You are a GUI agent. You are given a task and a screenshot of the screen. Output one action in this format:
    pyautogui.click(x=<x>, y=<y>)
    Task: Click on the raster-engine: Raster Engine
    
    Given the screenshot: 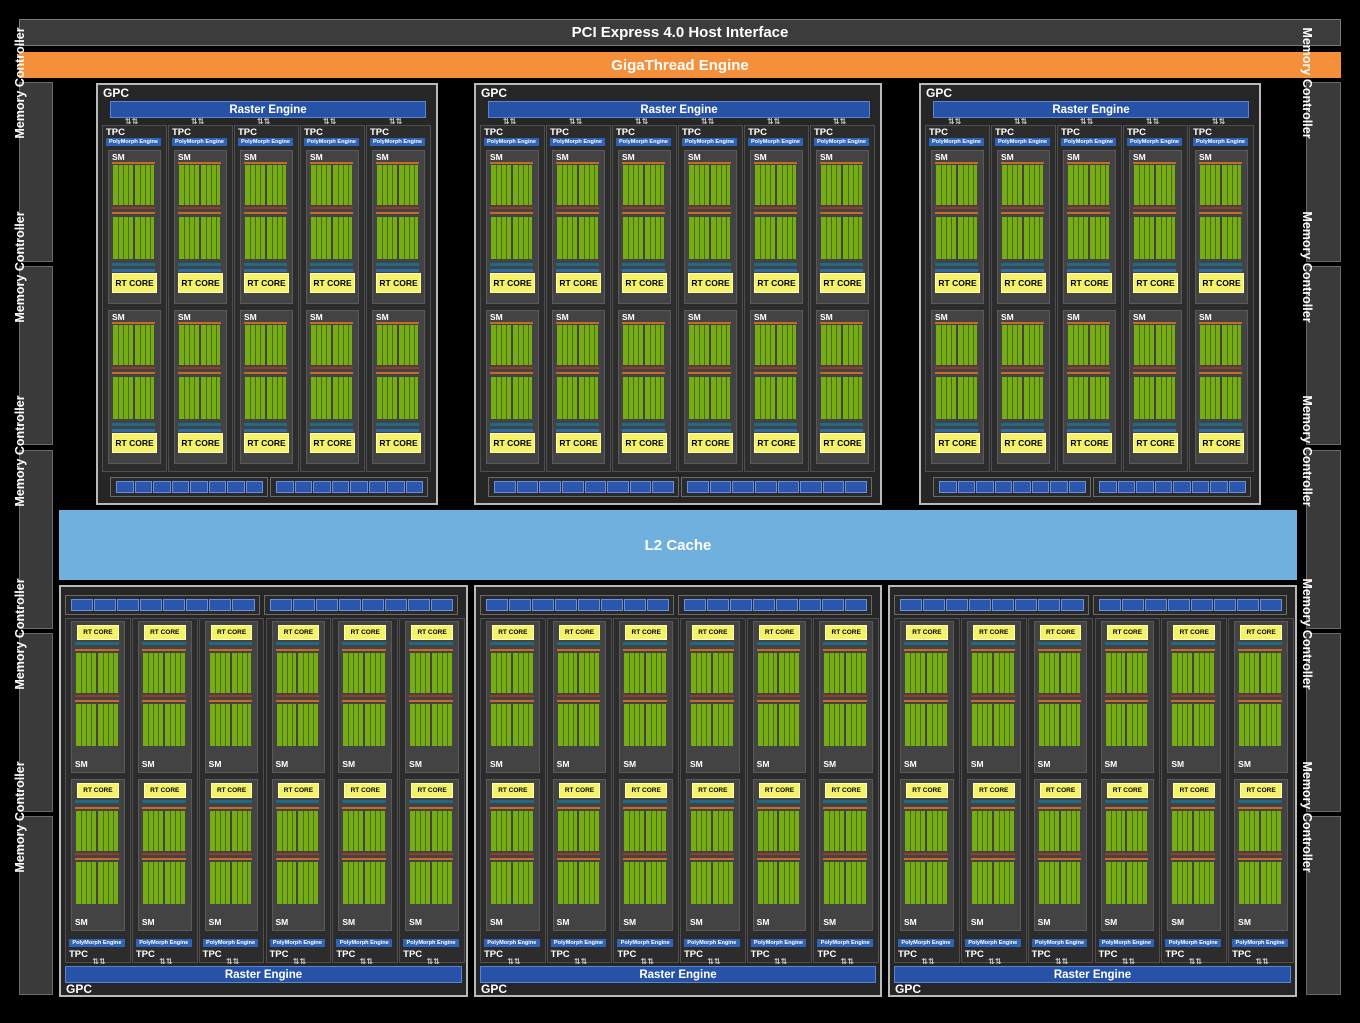 What is the action you would take?
    pyautogui.click(x=268, y=109)
    